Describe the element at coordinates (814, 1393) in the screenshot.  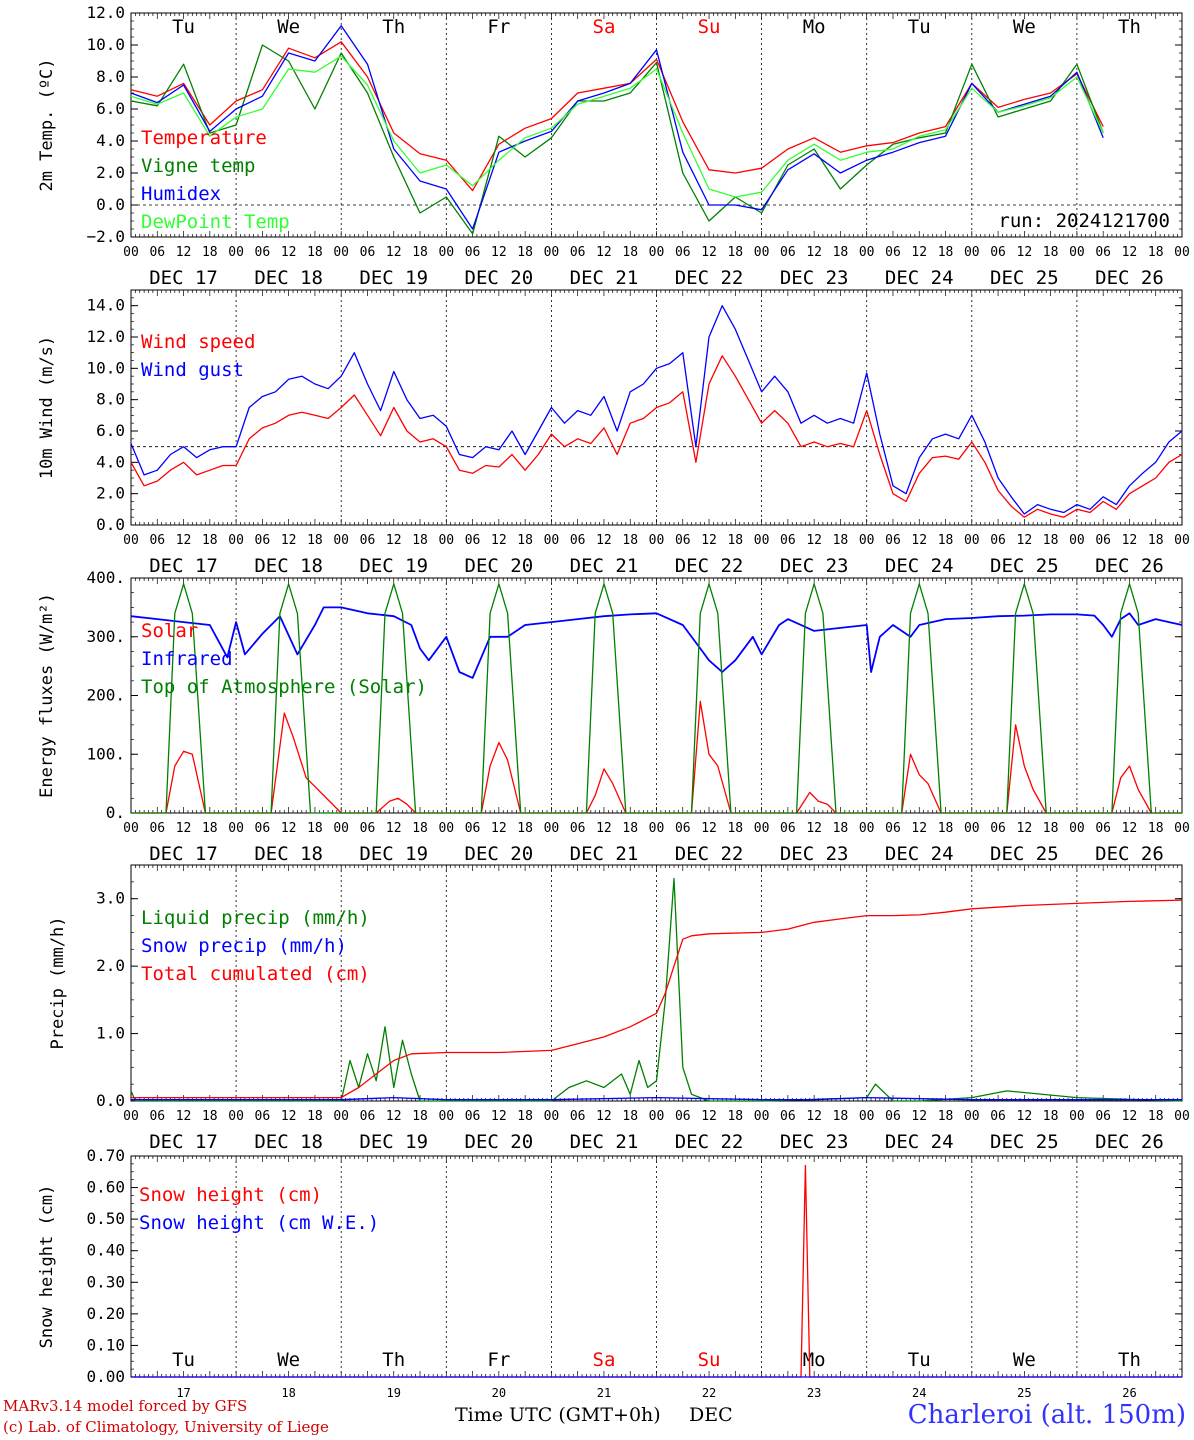
I see `x-day-number: 23` at that location.